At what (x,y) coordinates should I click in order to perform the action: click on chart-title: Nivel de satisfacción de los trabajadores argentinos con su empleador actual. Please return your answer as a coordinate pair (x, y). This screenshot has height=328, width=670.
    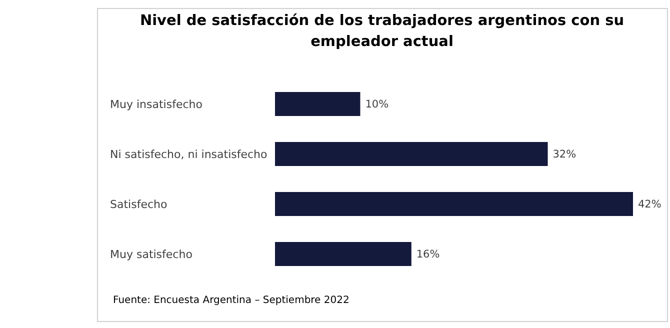
    Looking at the image, I should click on (382, 31).